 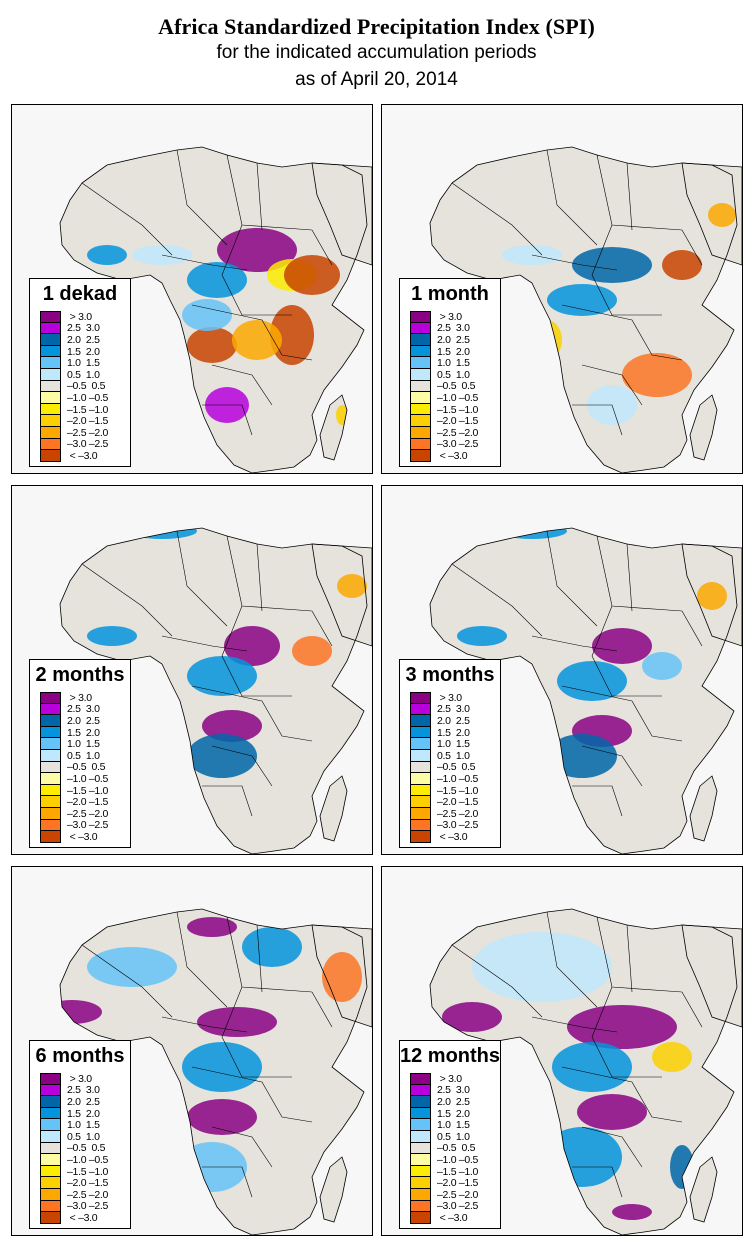 What do you see at coordinates (74, 1160) in the screenshot?
I see `legend-row: –1.0 –0.5` at bounding box center [74, 1160].